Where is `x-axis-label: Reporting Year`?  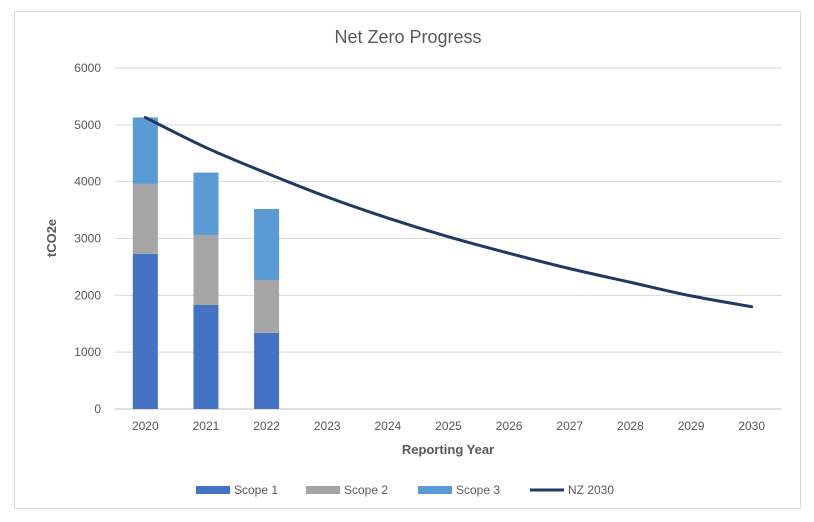 x-axis-label: Reporting Year is located at coordinates (448, 449).